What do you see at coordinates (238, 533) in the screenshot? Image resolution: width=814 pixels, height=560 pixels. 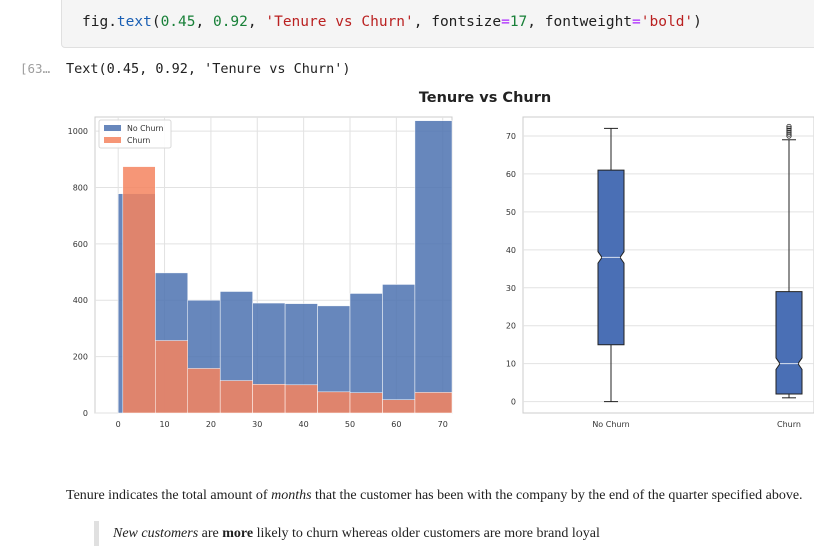 I see `md-strong: more` at bounding box center [238, 533].